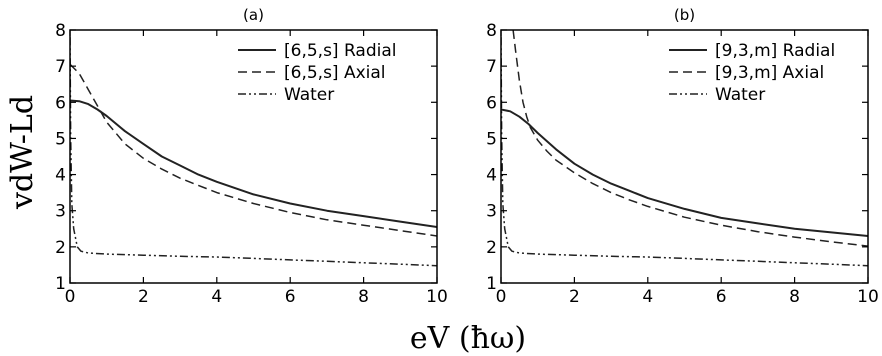  I want to click on x-axis-label: eV (ħω), so click(468, 338).